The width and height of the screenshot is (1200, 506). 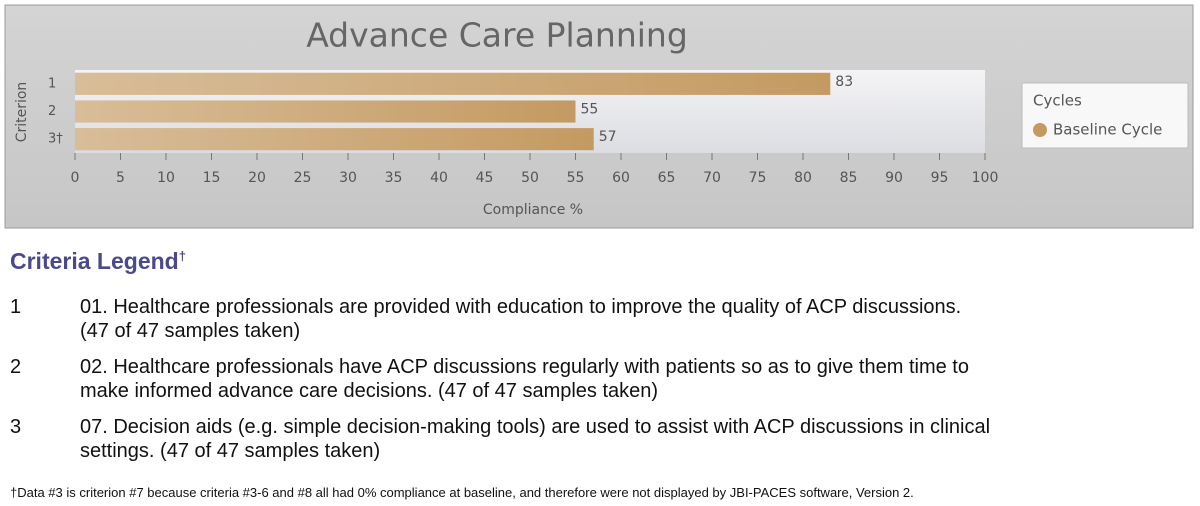 What do you see at coordinates (758, 178) in the screenshot?
I see `x-tick-label: 75` at bounding box center [758, 178].